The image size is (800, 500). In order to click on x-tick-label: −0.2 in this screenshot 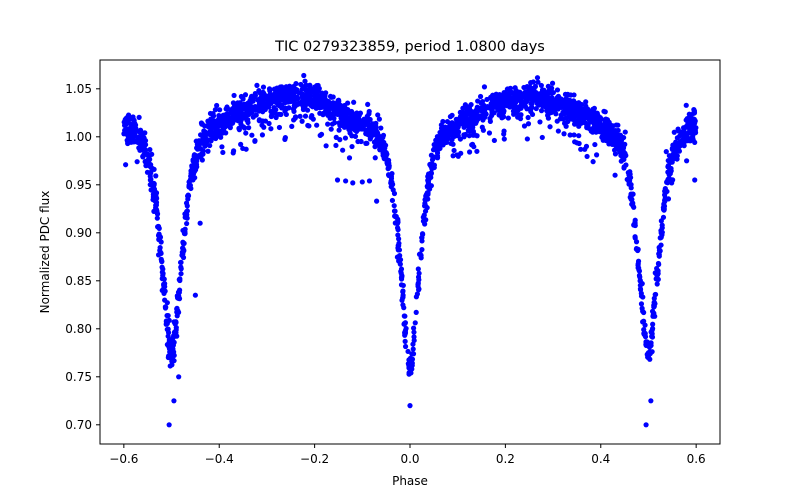, I will do `click(314, 459)`.